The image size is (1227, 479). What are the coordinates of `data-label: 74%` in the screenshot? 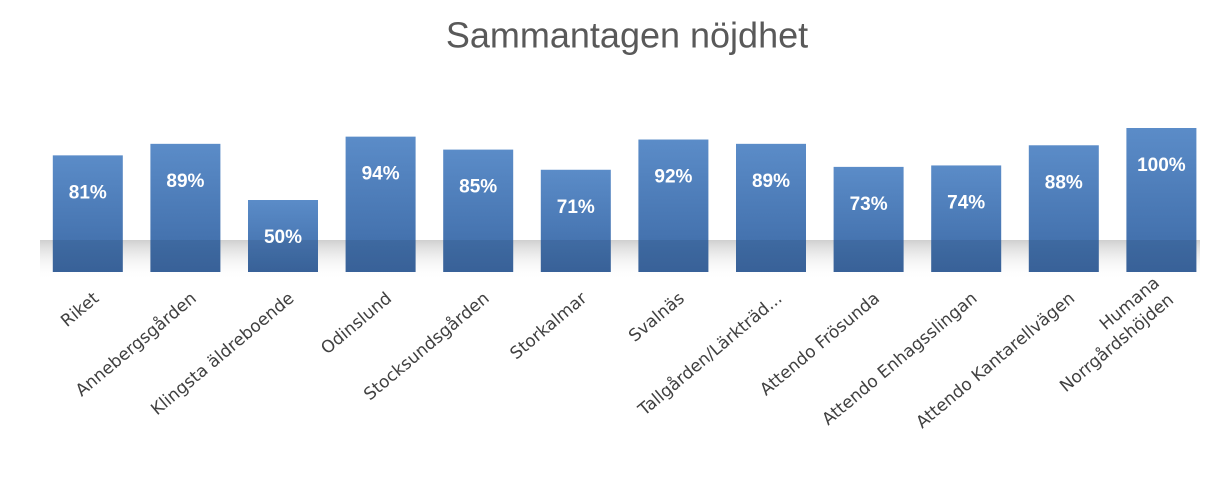 It's located at (966, 202).